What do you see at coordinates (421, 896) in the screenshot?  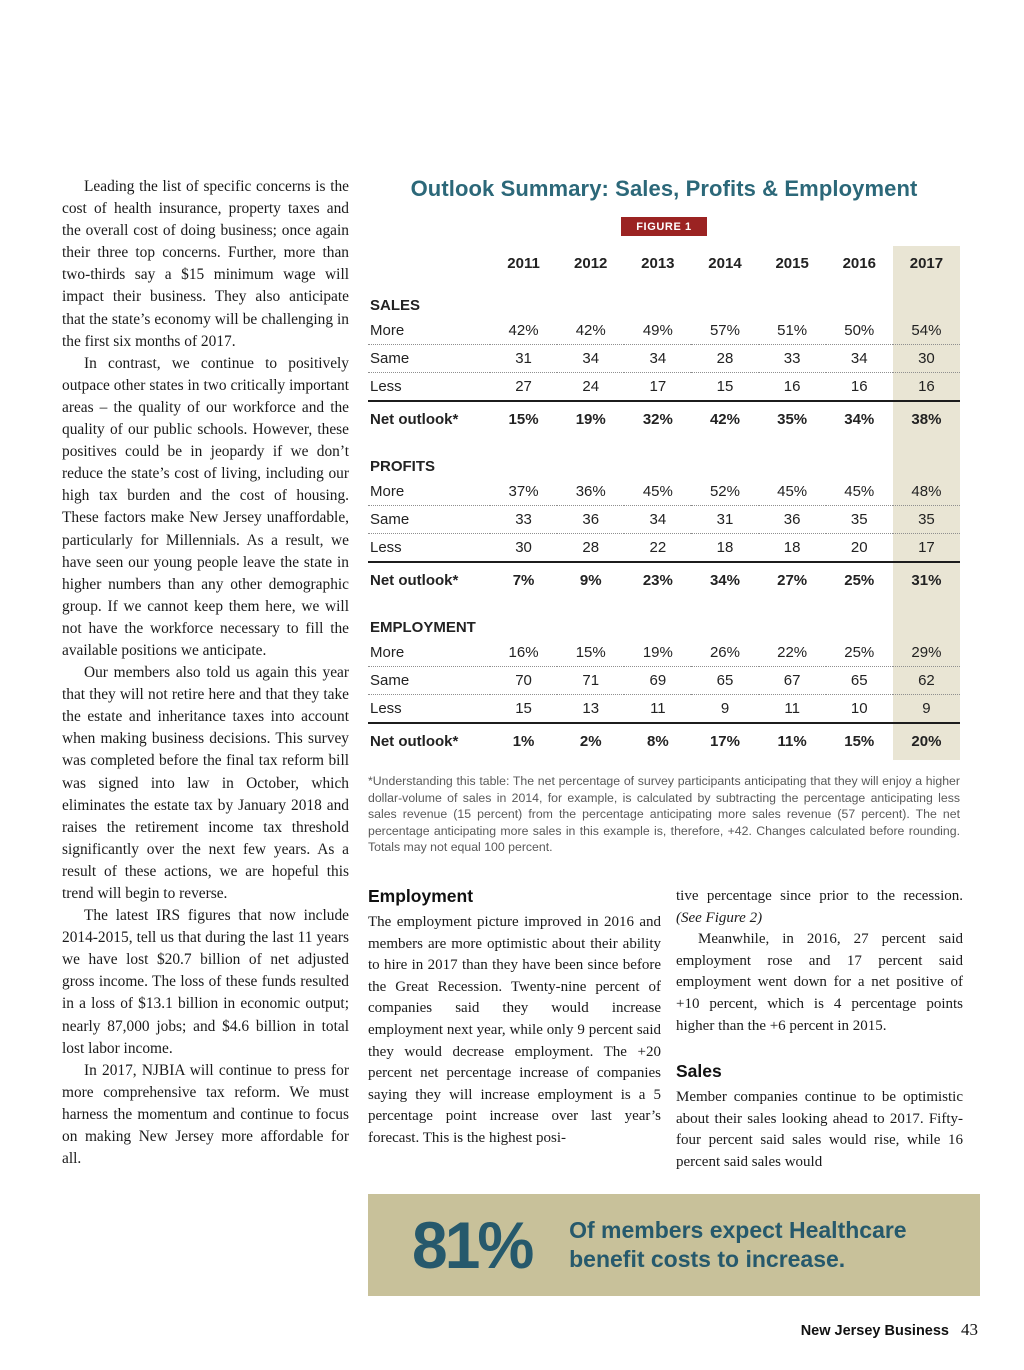 I see `employment-heading: Employment` at bounding box center [421, 896].